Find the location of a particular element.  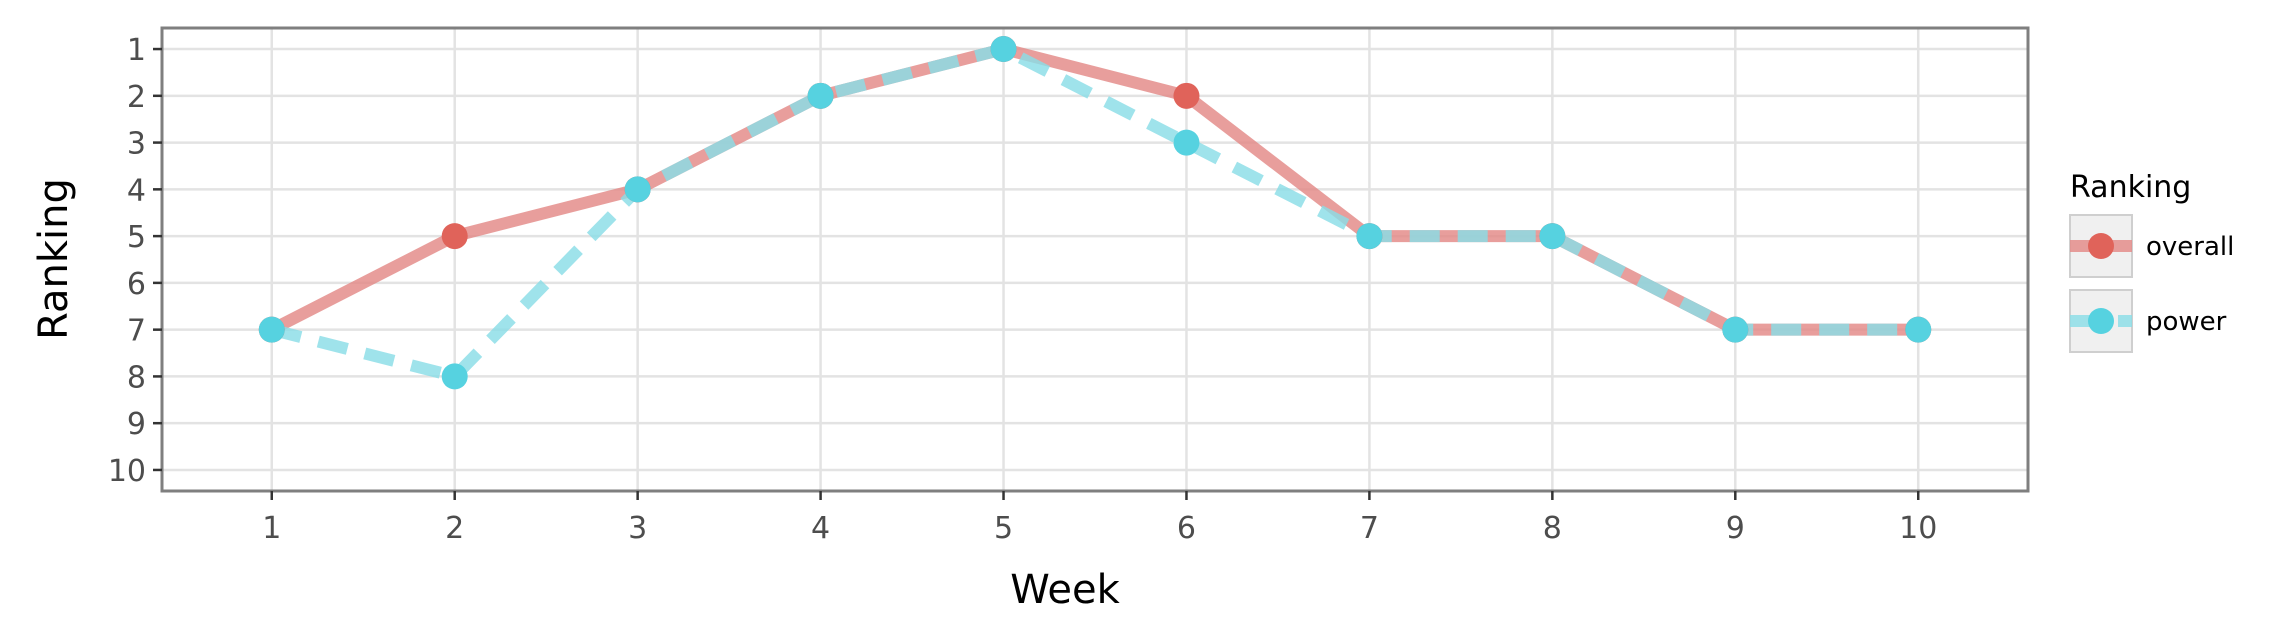

y-tick-label: 2 is located at coordinates (136, 97).